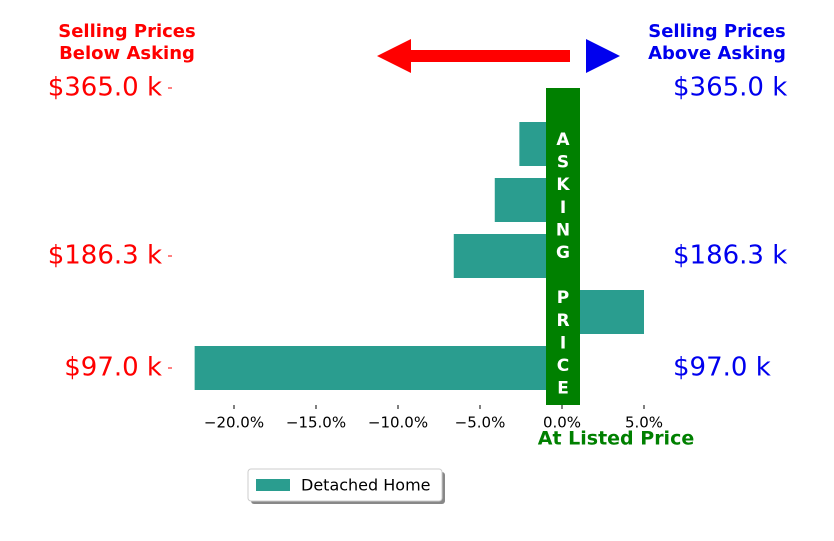 This screenshot has height=541, width=834. Describe the element at coordinates (644, 423) in the screenshot. I see `x-tick-label: 5.0%` at that location.